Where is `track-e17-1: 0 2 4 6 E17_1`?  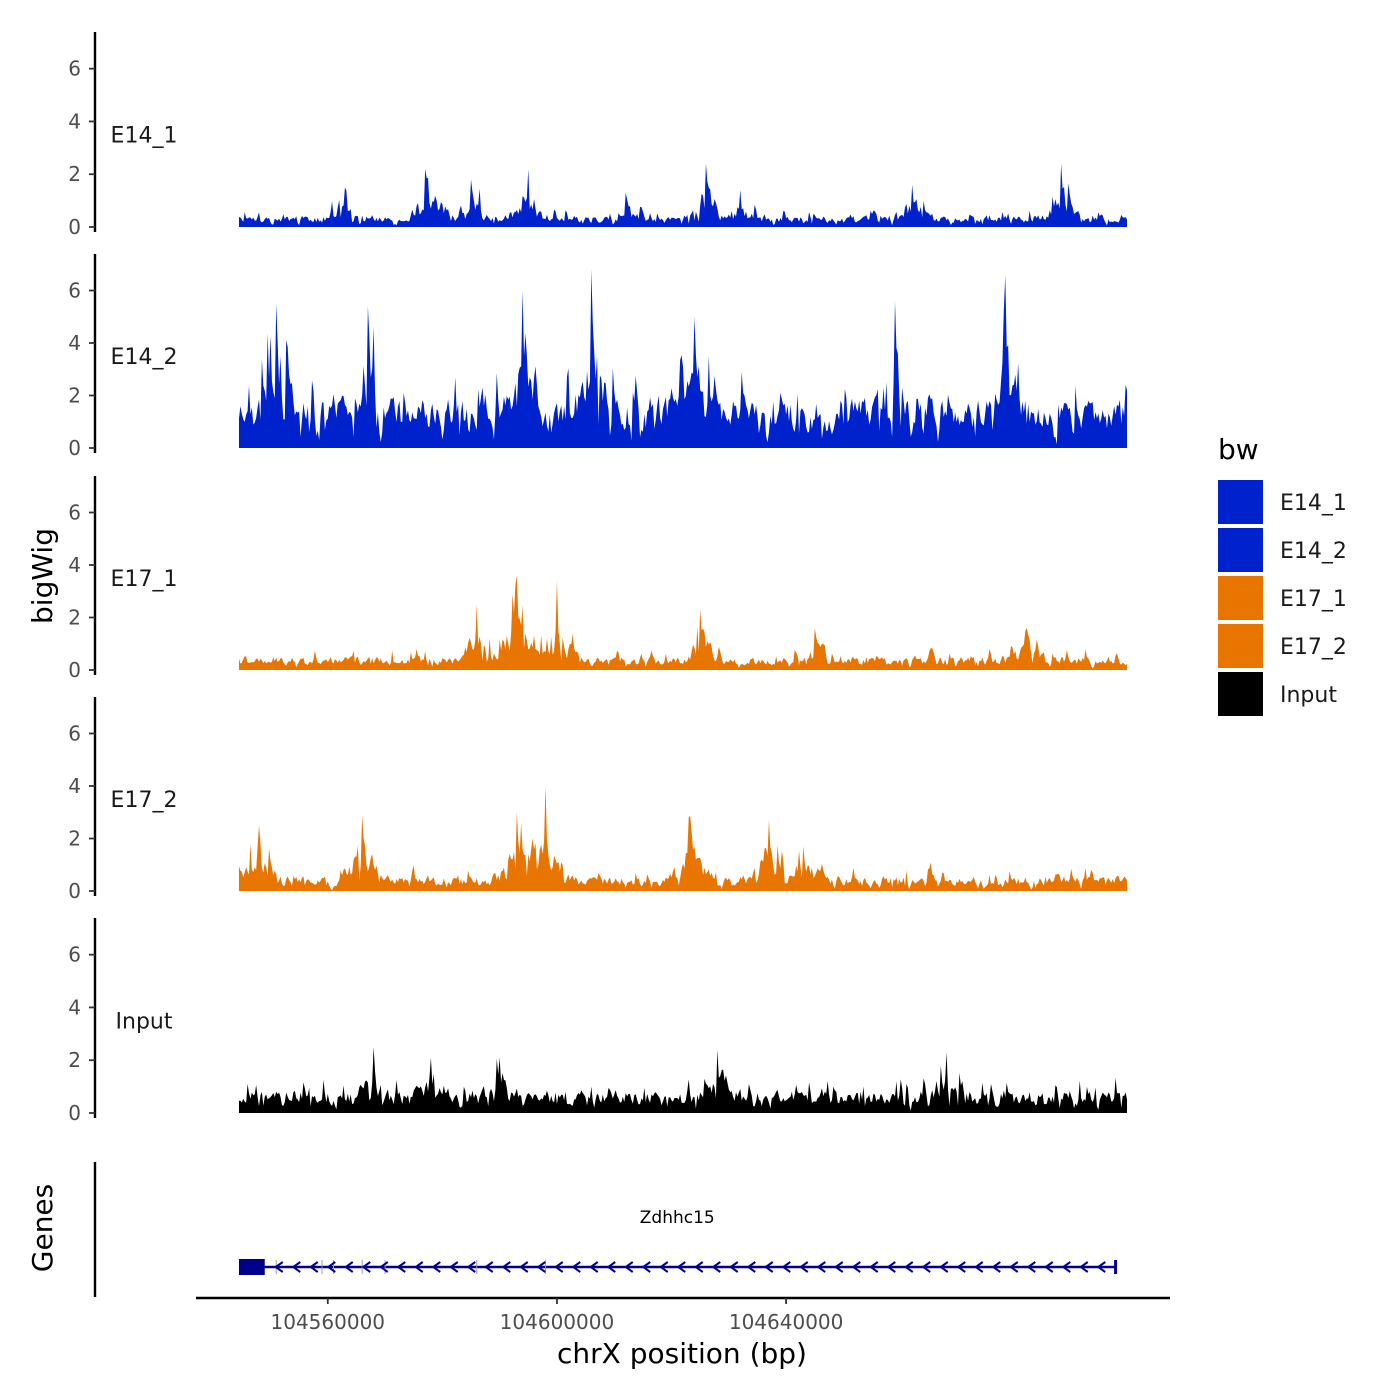
track-e17-1: 0 2 4 6 E17_1 is located at coordinates (598, 579).